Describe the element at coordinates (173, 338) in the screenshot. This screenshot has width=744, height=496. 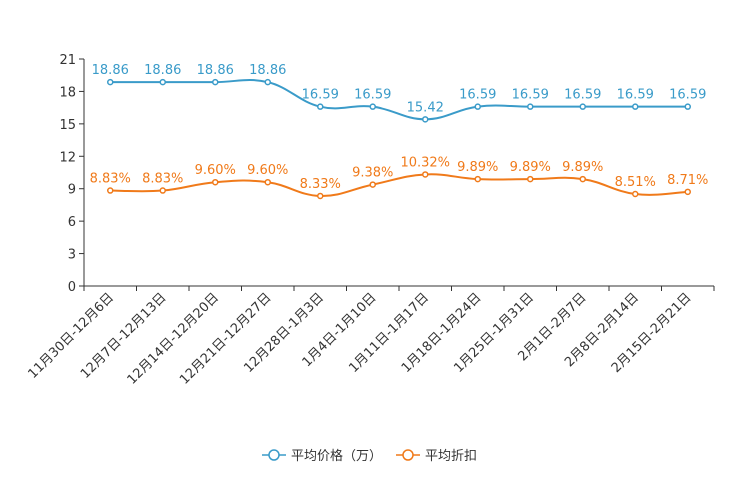
I see `x-tick-label: 12月14日-12月20日` at that location.